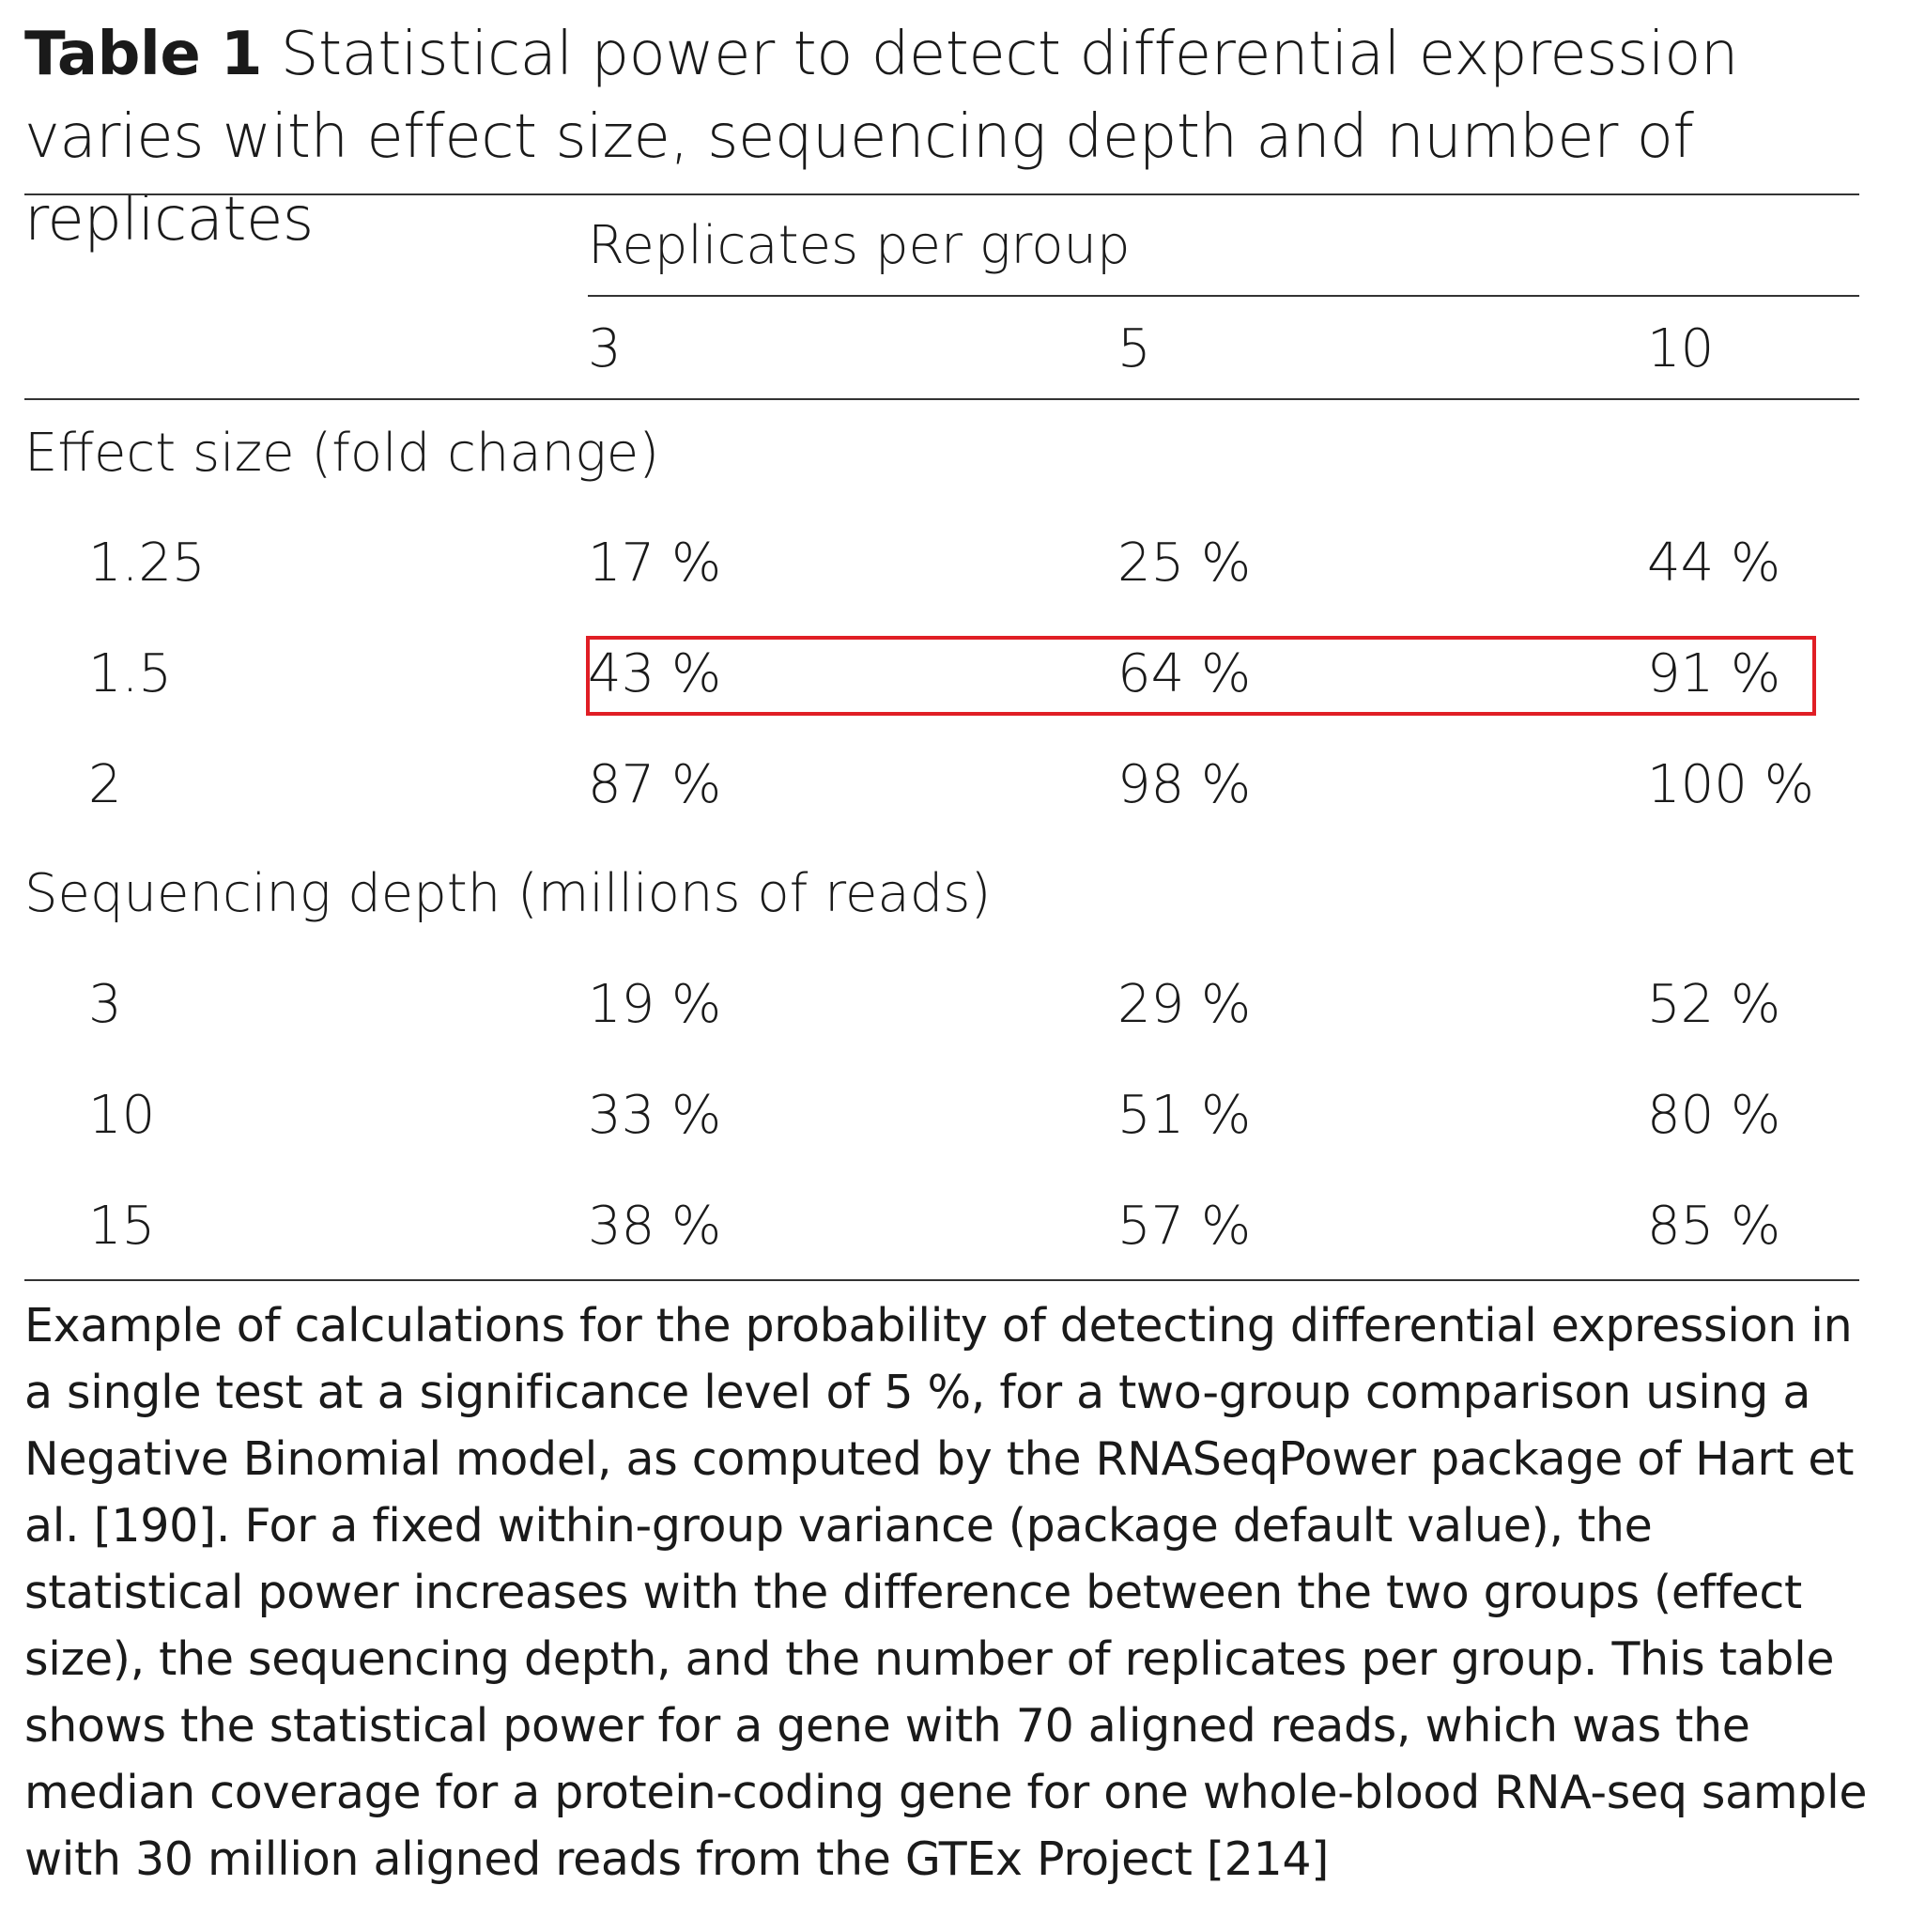 Image resolution: width=1910 pixels, height=1932 pixels. What do you see at coordinates (1714, 1226) in the screenshot?
I see `table-cell: 85 %` at bounding box center [1714, 1226].